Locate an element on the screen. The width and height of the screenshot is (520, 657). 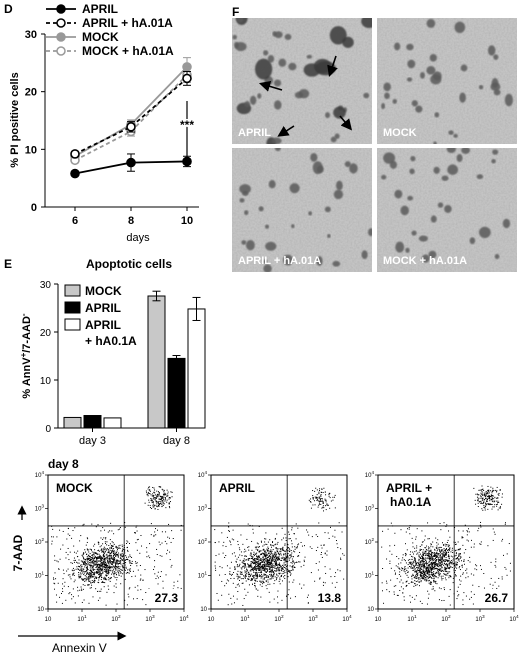
micrograph-label: MOCK is located at coordinates (400, 133).